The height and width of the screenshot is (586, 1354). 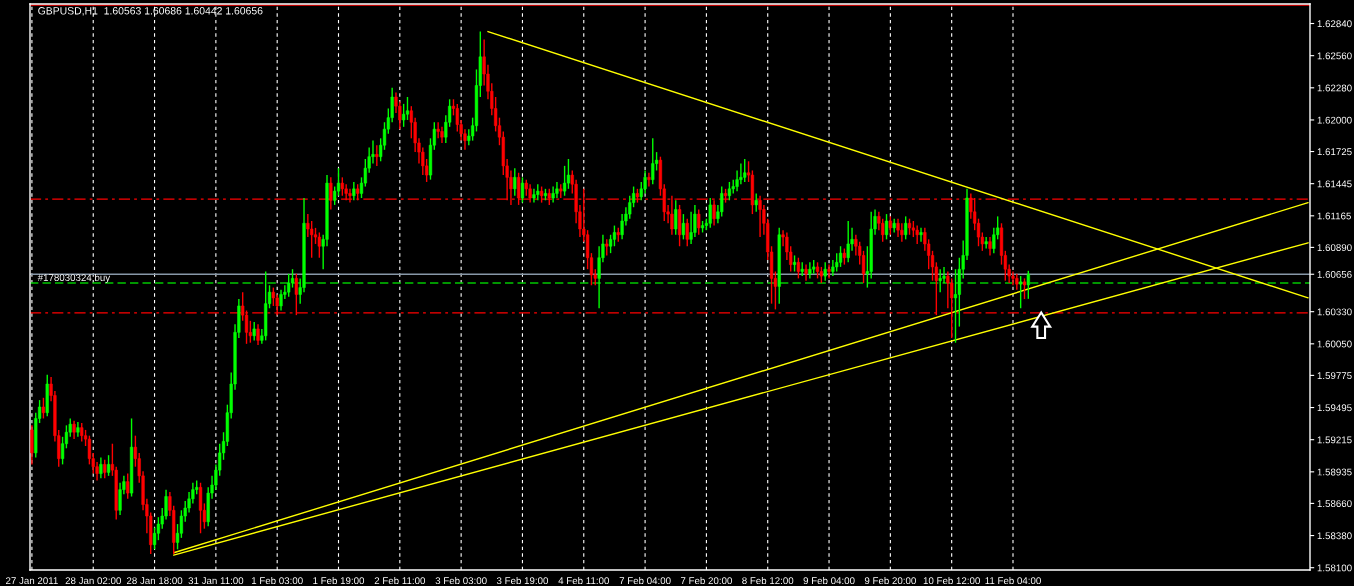 What do you see at coordinates (706, 580) in the screenshot?
I see `x-tick-label: 7 Feb 20:00` at bounding box center [706, 580].